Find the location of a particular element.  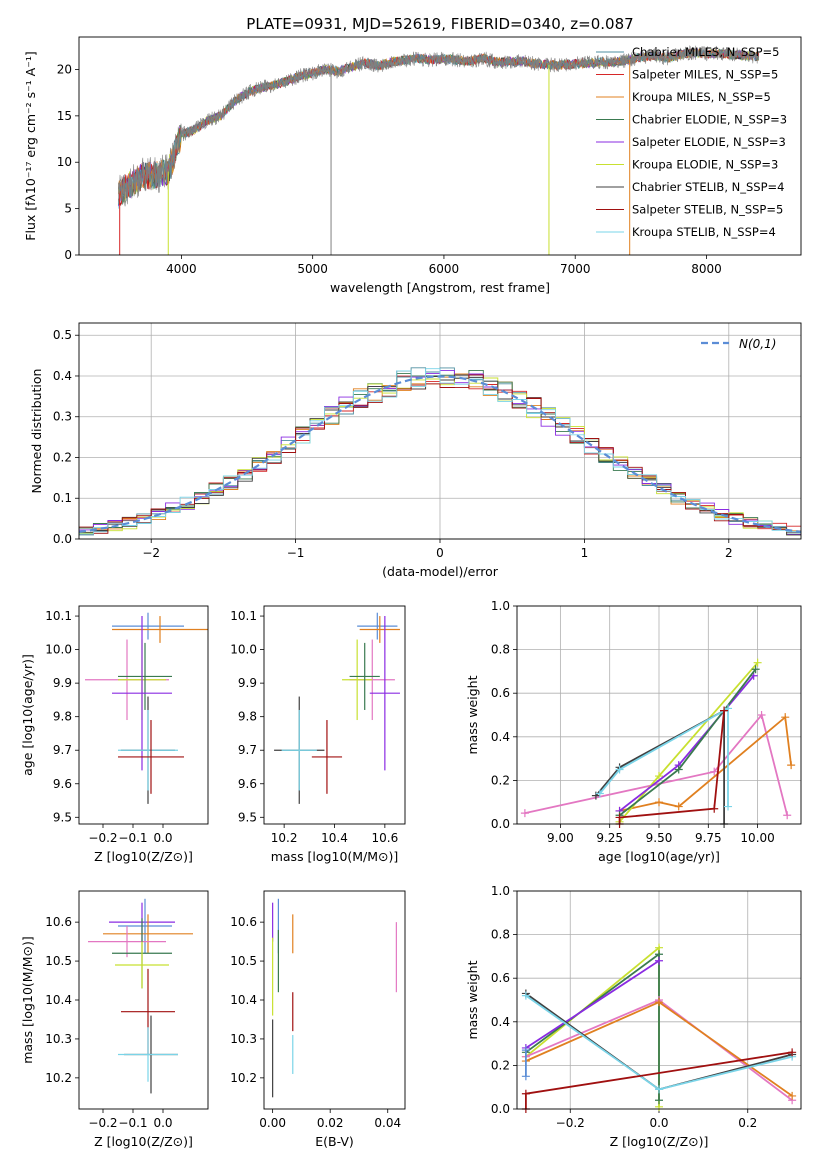

normal-curve is located at coordinates (440, 454).